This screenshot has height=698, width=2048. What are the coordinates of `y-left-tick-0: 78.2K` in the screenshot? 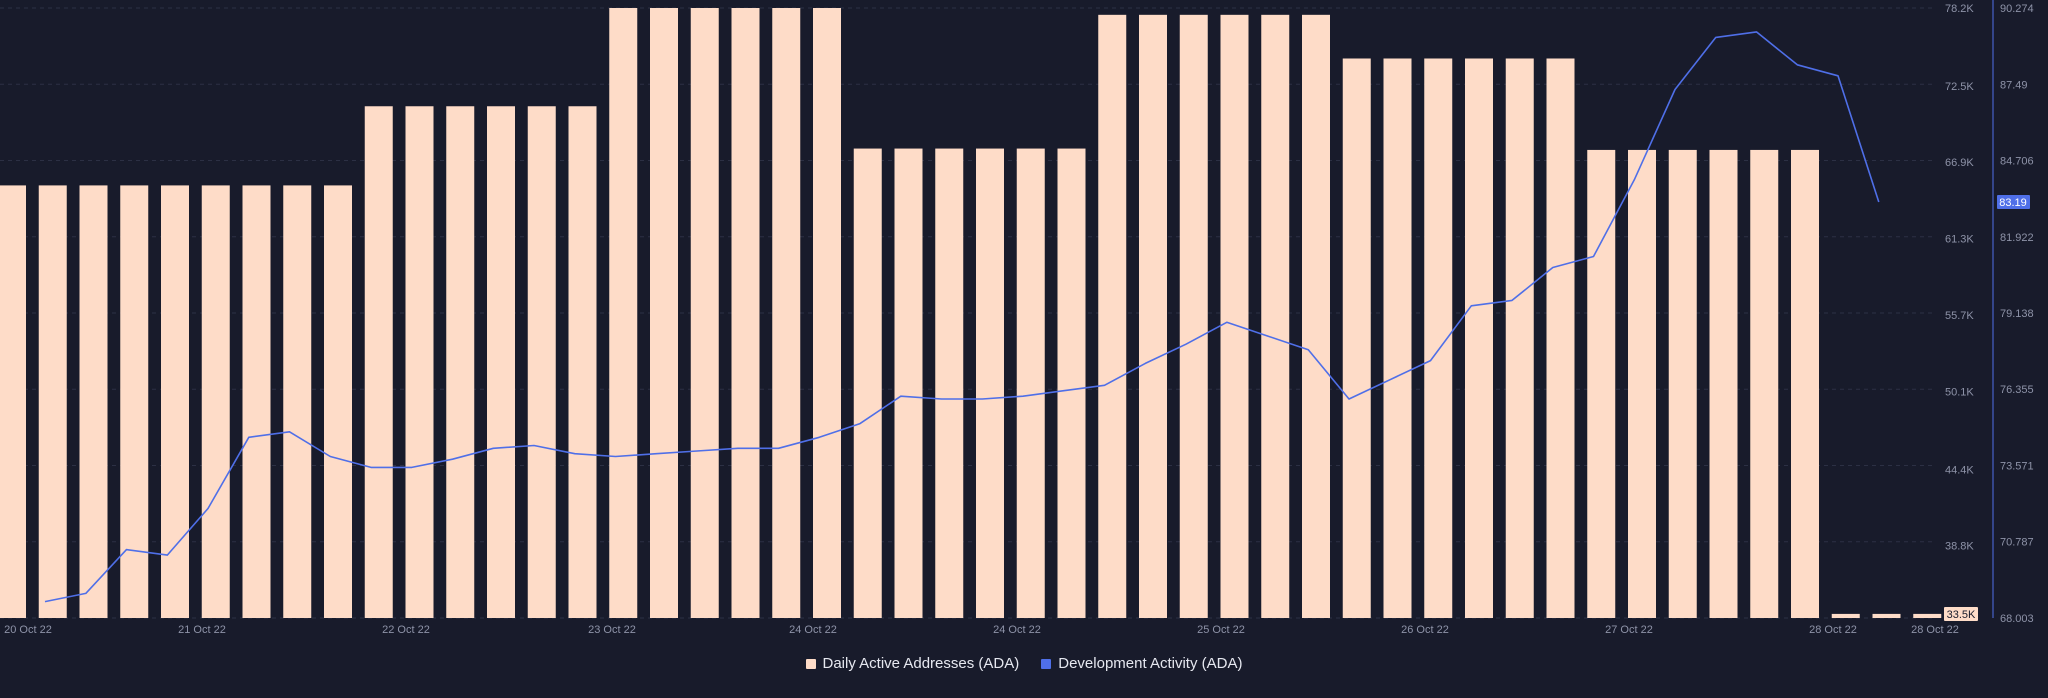 It's located at (1959, 9).